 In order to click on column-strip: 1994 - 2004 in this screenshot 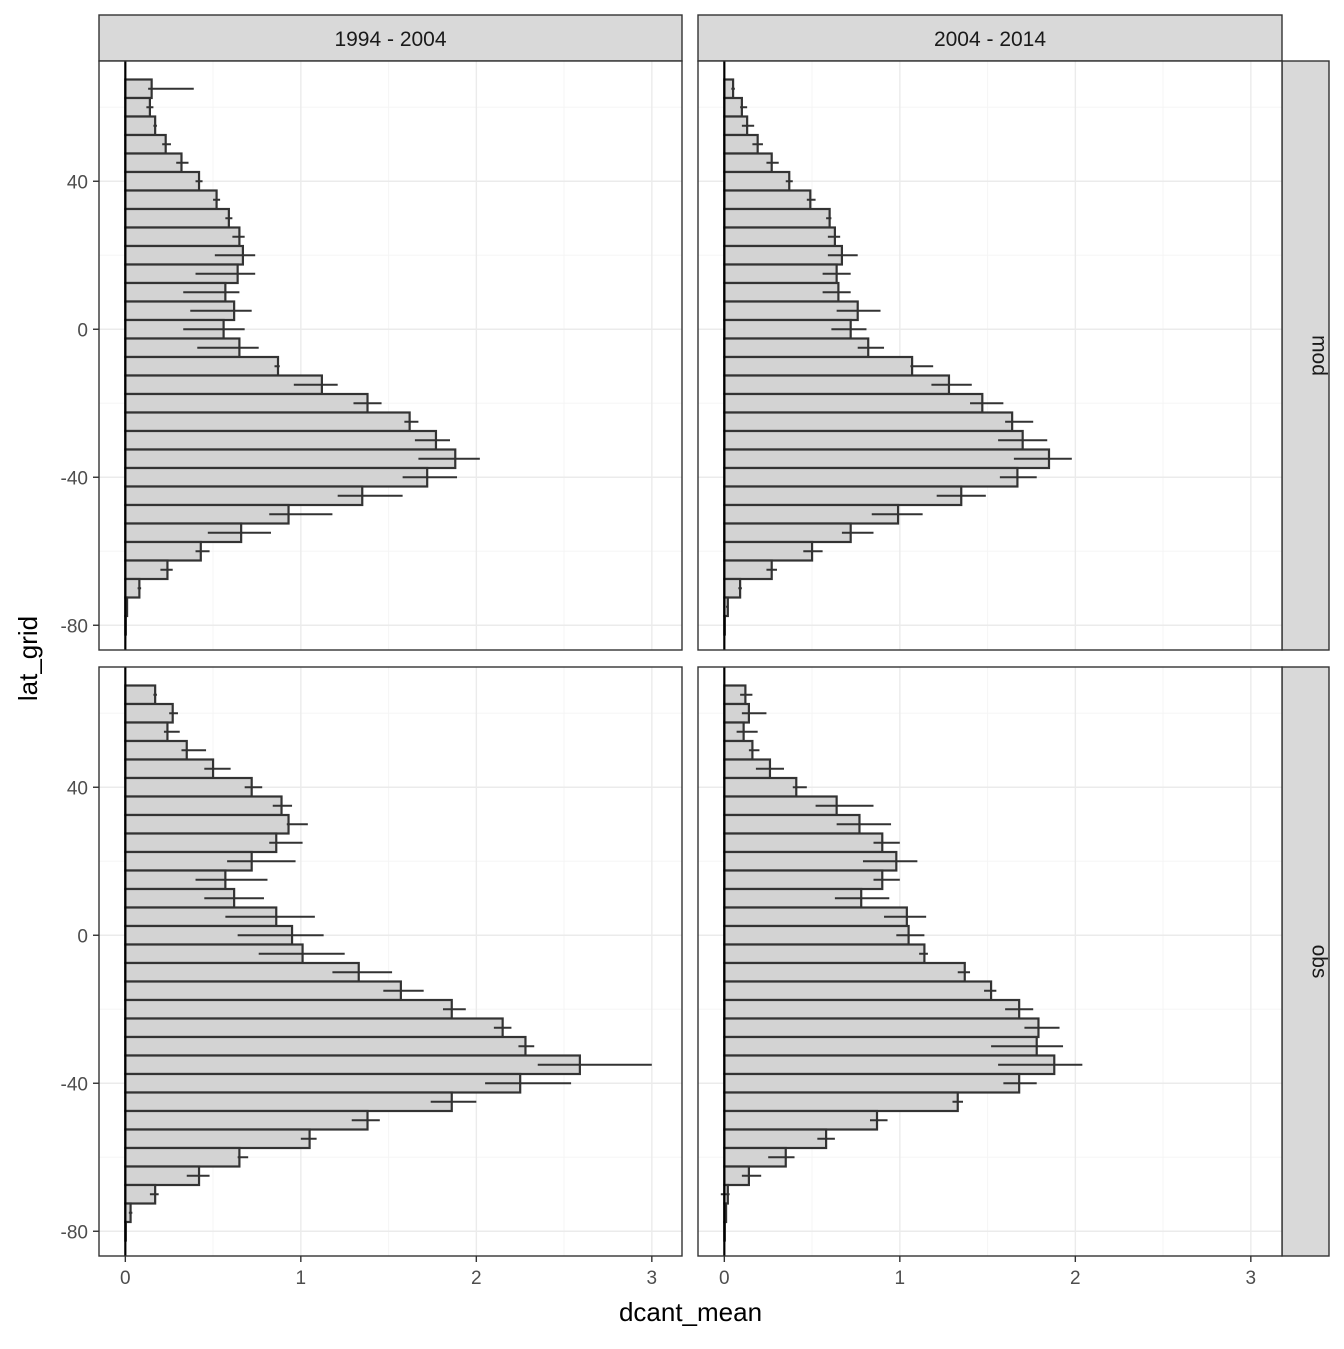, I will do `click(390, 38)`.